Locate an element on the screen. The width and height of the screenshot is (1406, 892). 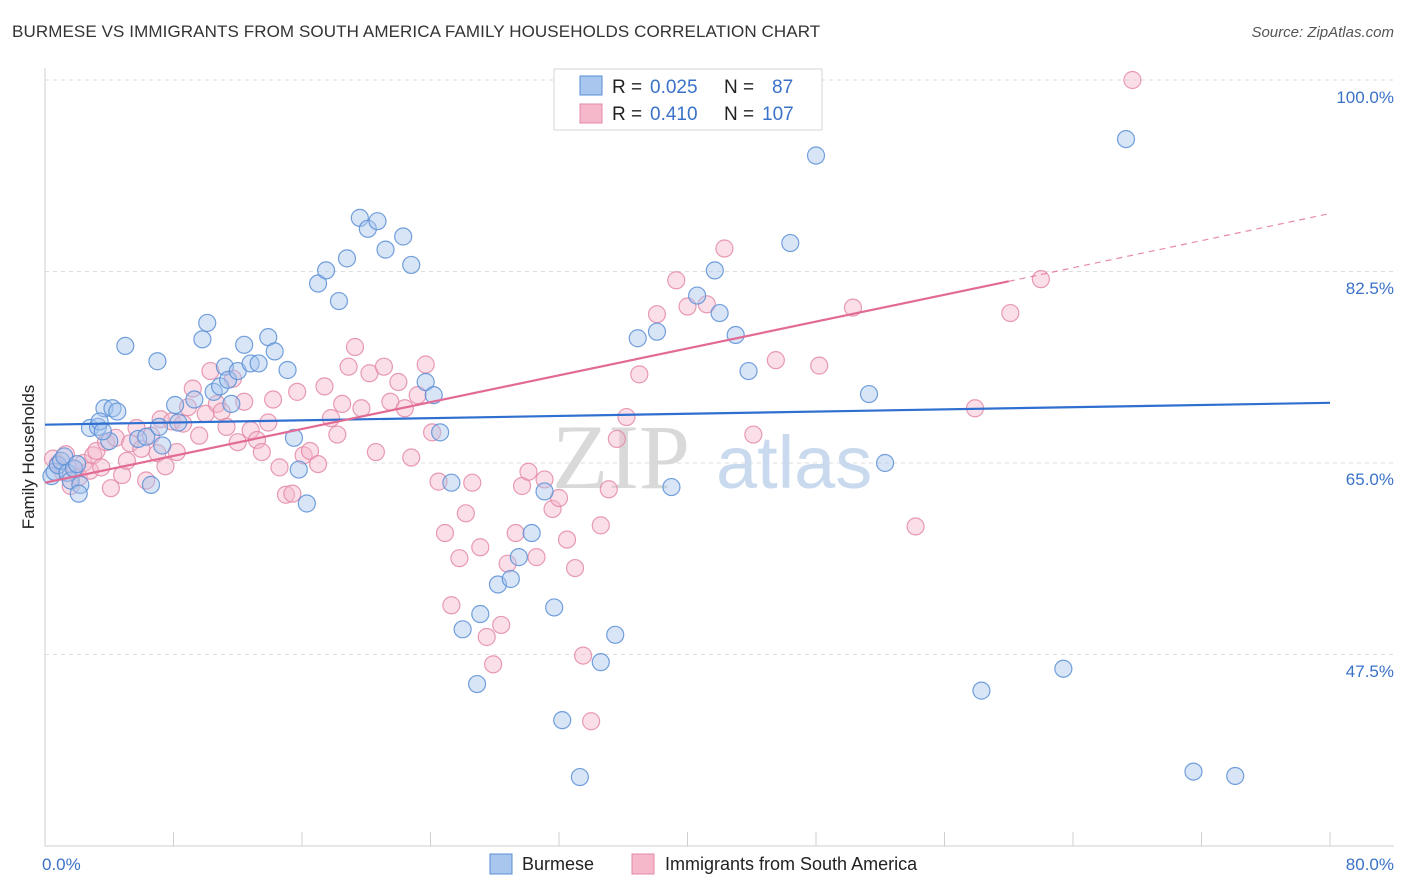
x-axis-ticks is located at coordinates (687, 839).